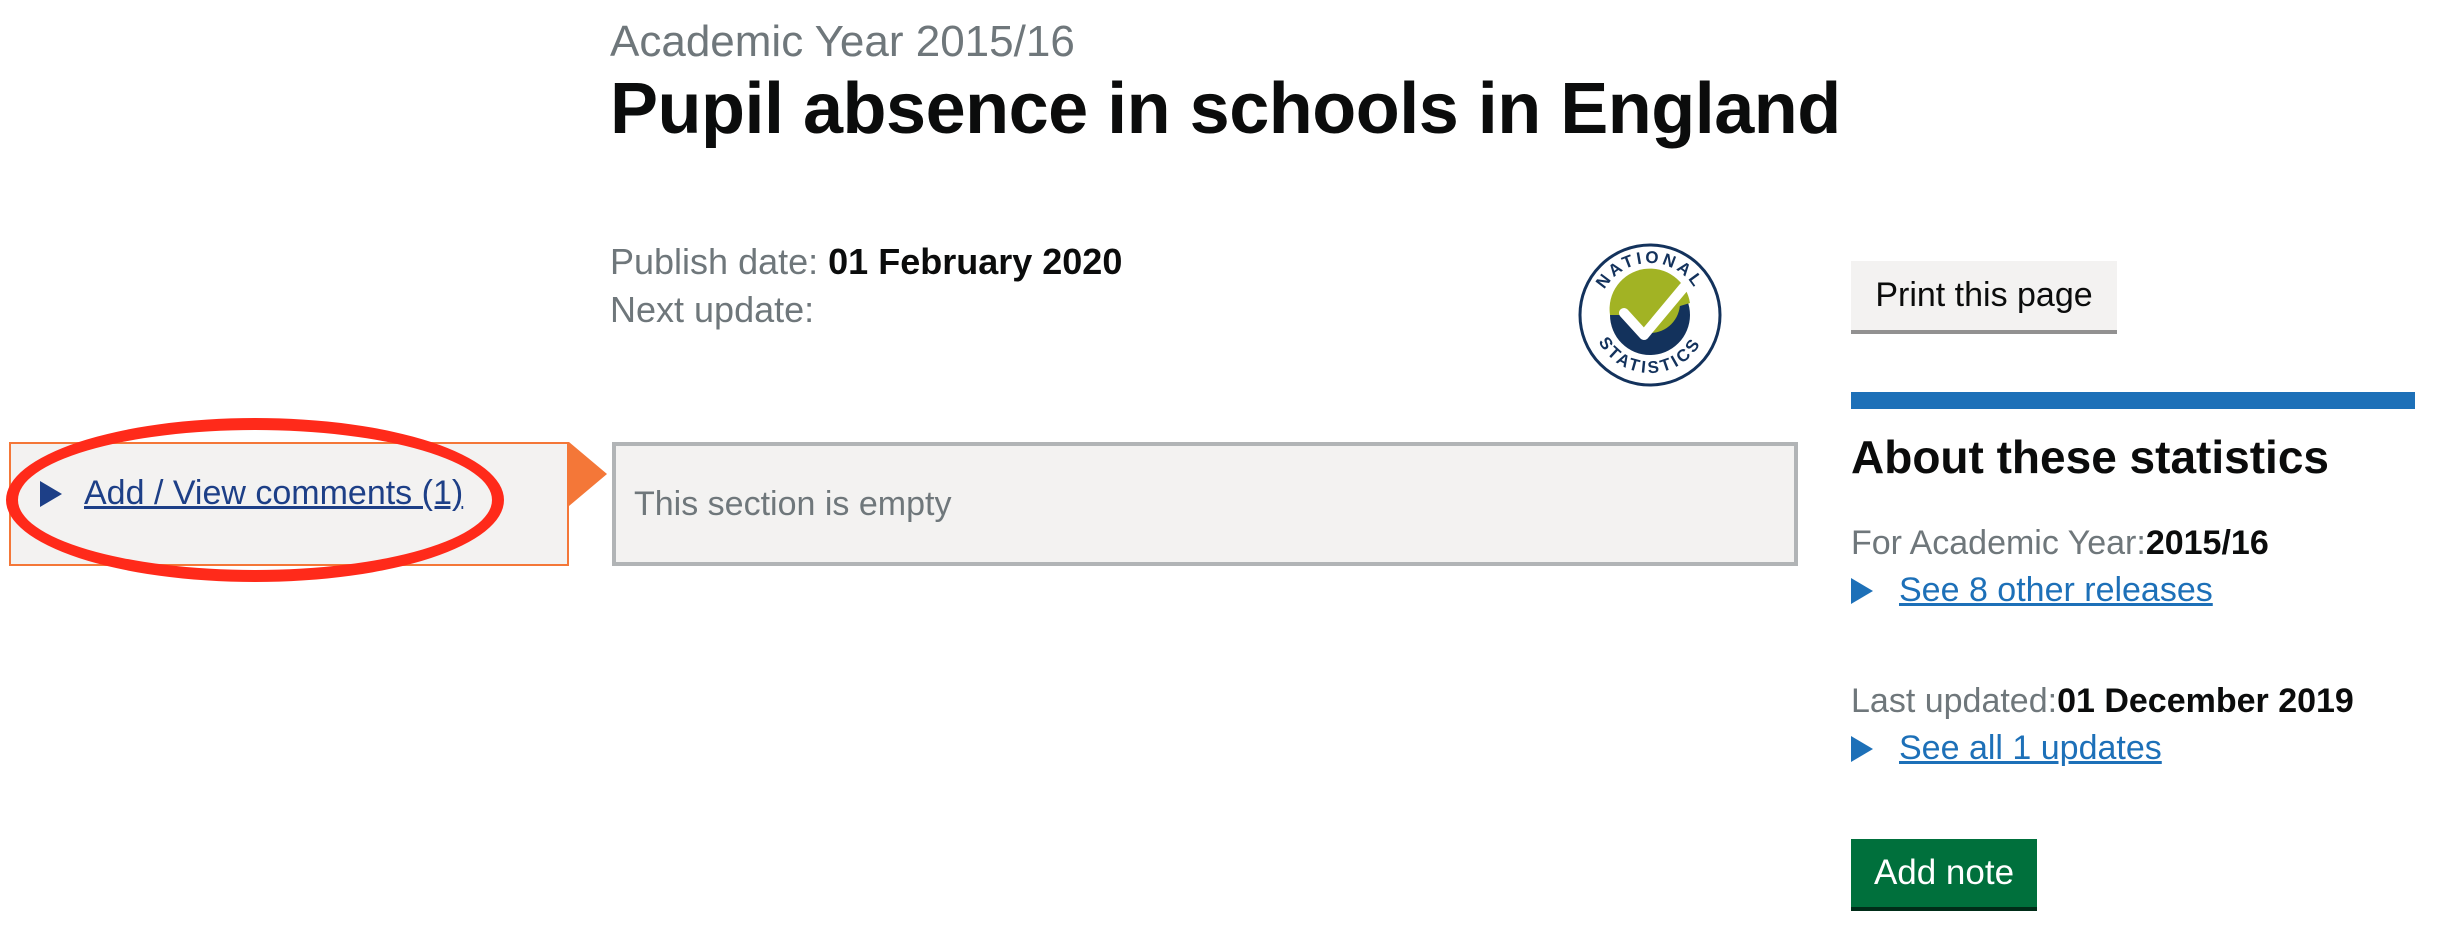  What do you see at coordinates (2056, 590) in the screenshot?
I see `other-releases-label: See 8 other releases` at bounding box center [2056, 590].